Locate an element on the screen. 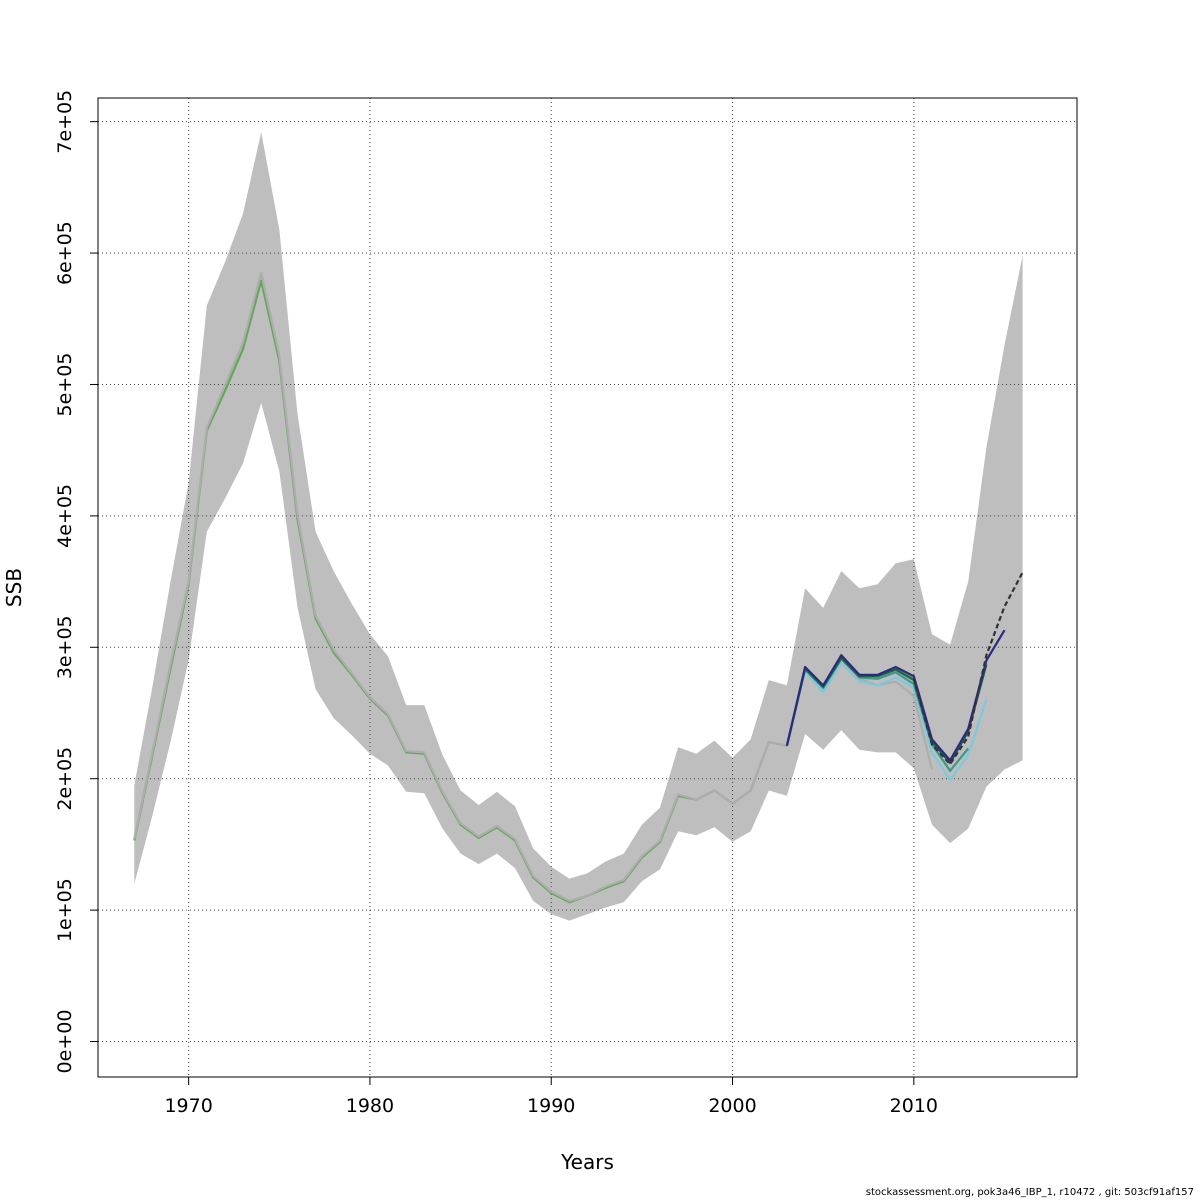 The height and width of the screenshot is (1200, 1200). y-tick-label: 3e+05 is located at coordinates (65, 647).